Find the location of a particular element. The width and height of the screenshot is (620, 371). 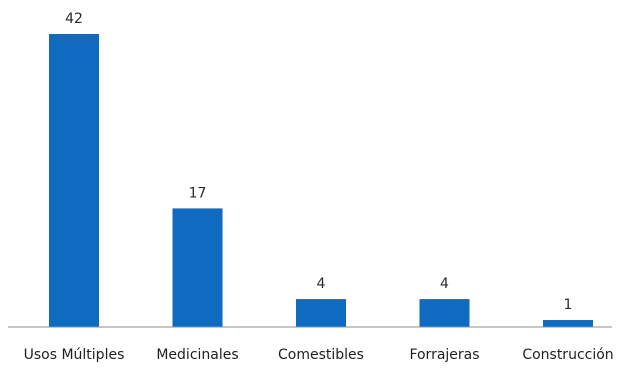

category-label-3: Comestibles is located at coordinates (321, 355).